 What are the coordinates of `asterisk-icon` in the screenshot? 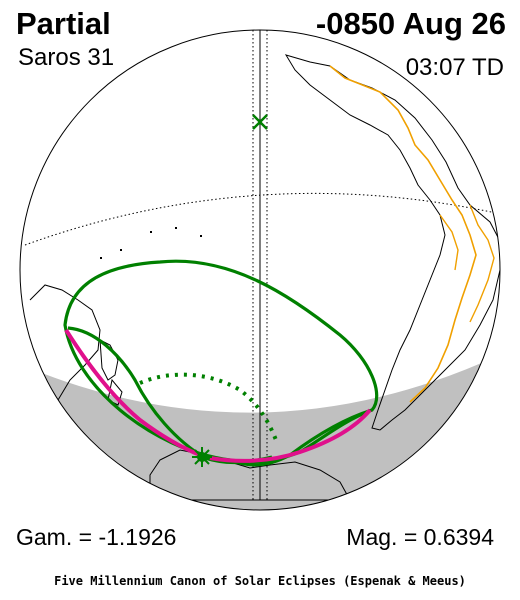 It's located at (202, 457).